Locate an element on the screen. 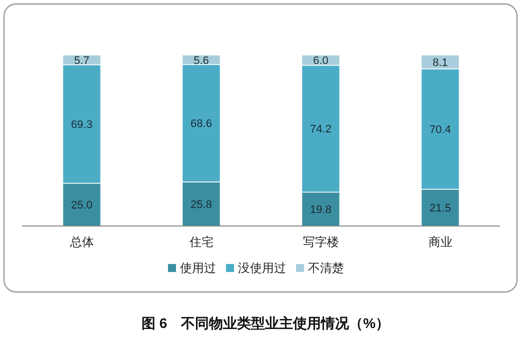 The image size is (531, 341). data-label: 70.4 is located at coordinates (440, 130).